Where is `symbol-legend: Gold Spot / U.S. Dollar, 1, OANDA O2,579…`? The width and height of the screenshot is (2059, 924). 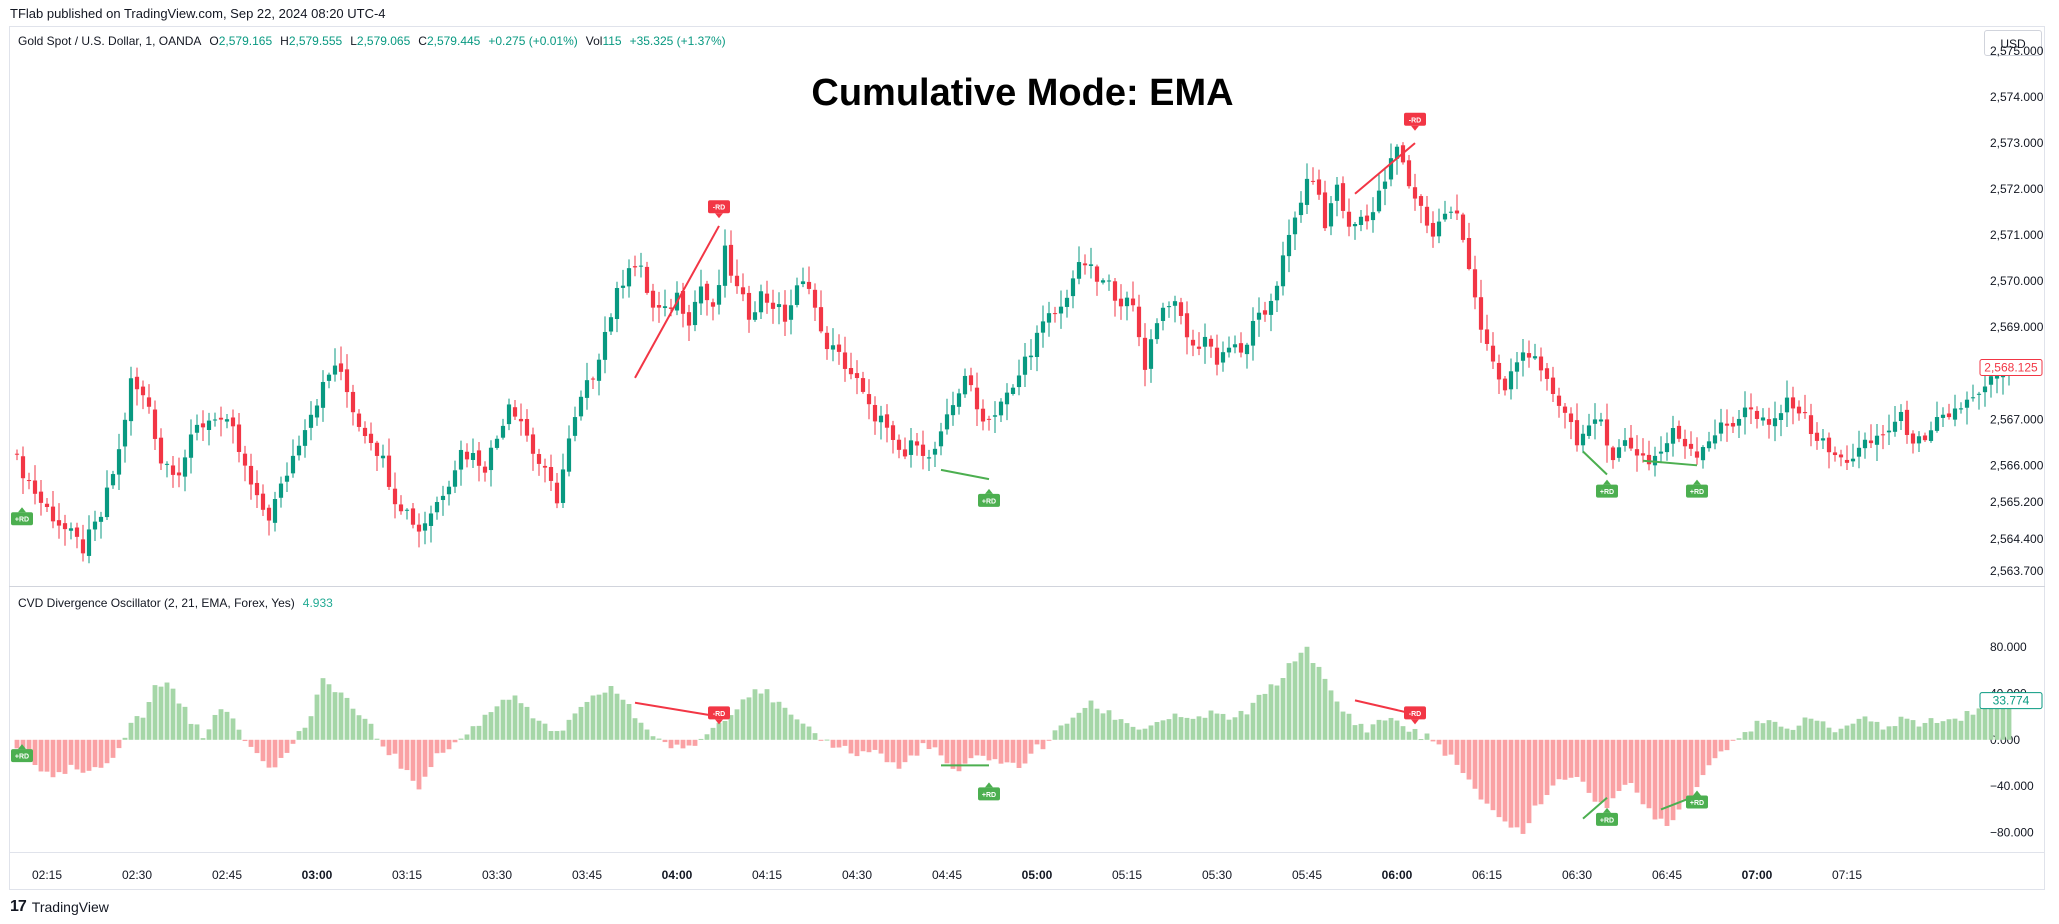
symbol-legend: Gold Spot / U.S. Dollar, 1, OANDA O2,579… is located at coordinates (372, 41).